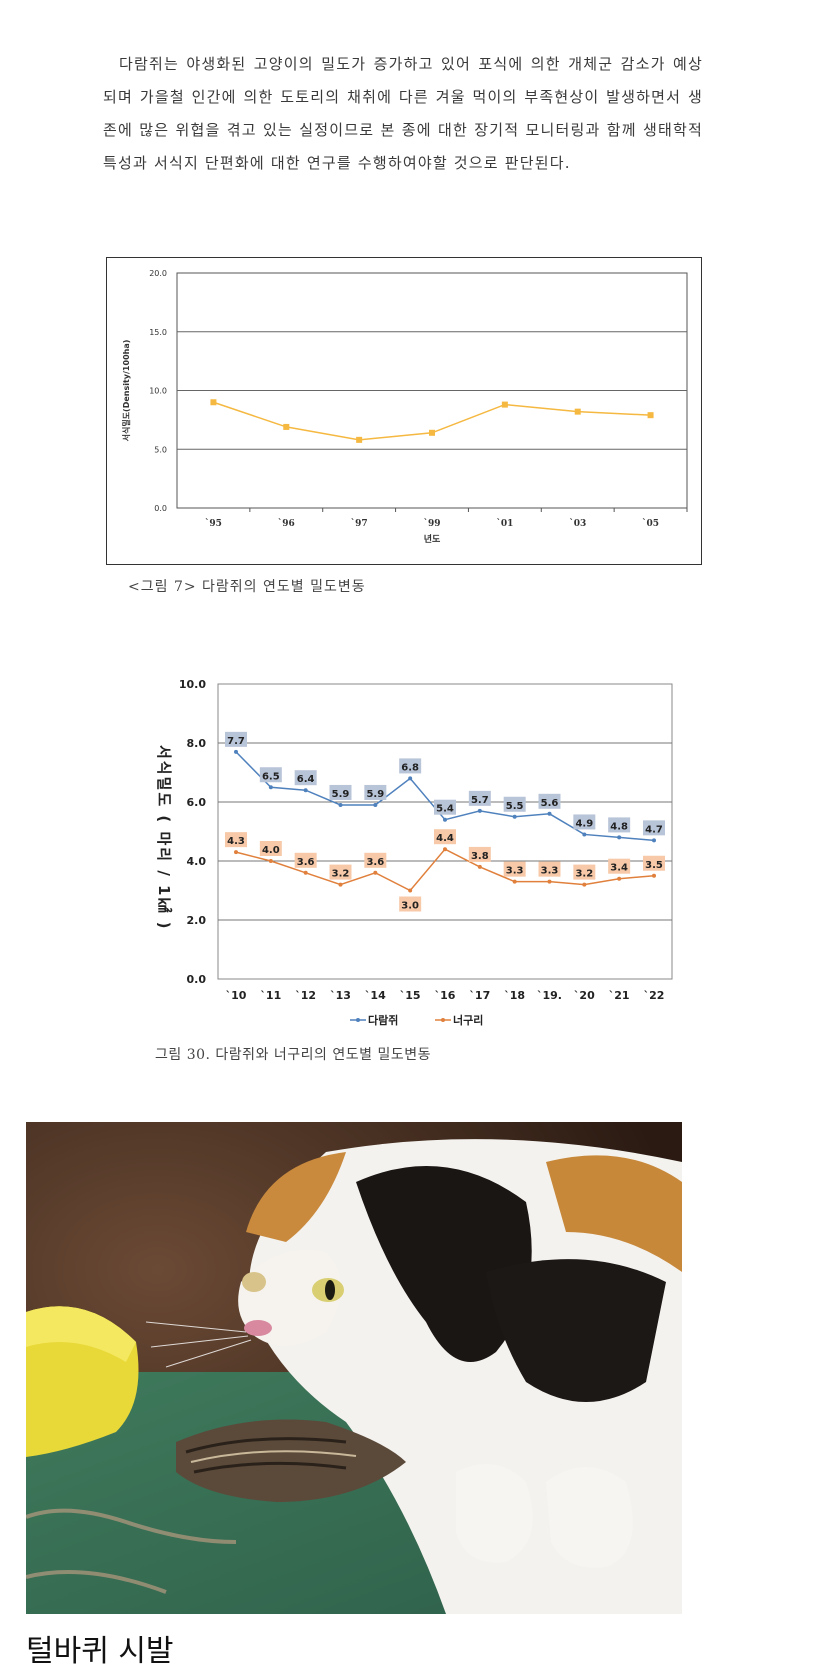  I want to click on chart1-xtick-label: `99, so click(431, 523).